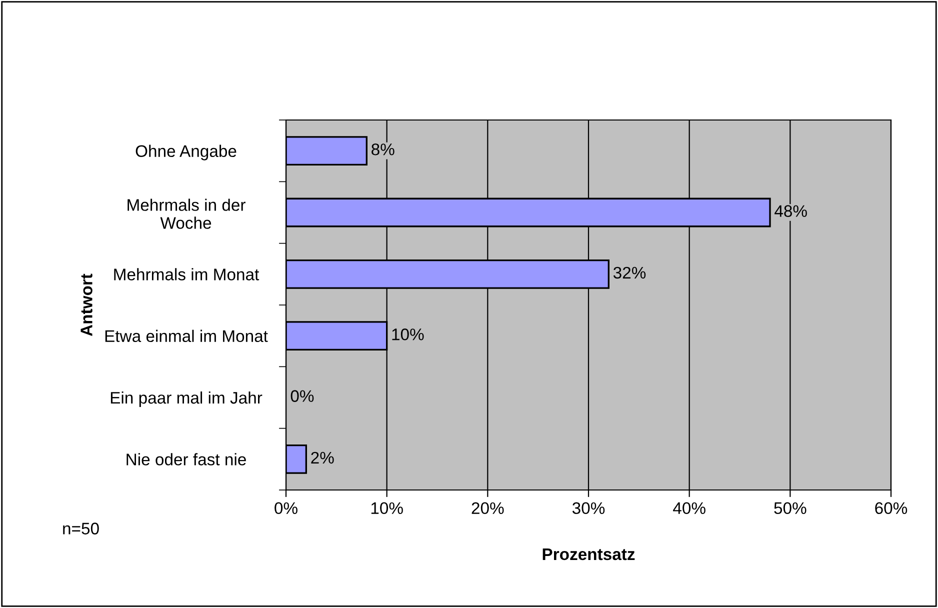 This screenshot has height=608, width=938. Describe the element at coordinates (81, 528) in the screenshot. I see `text: n=50` at that location.